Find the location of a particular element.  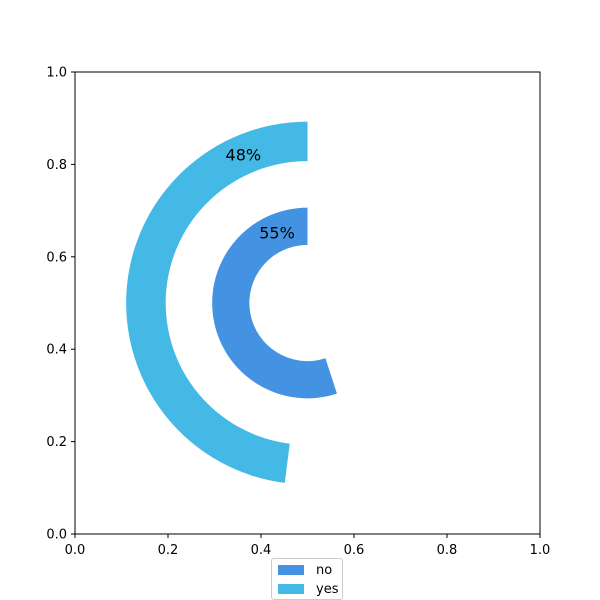

y-axis: 0.0 0.2 0.4 0.6 0.8 1.0 is located at coordinates (60, 304).